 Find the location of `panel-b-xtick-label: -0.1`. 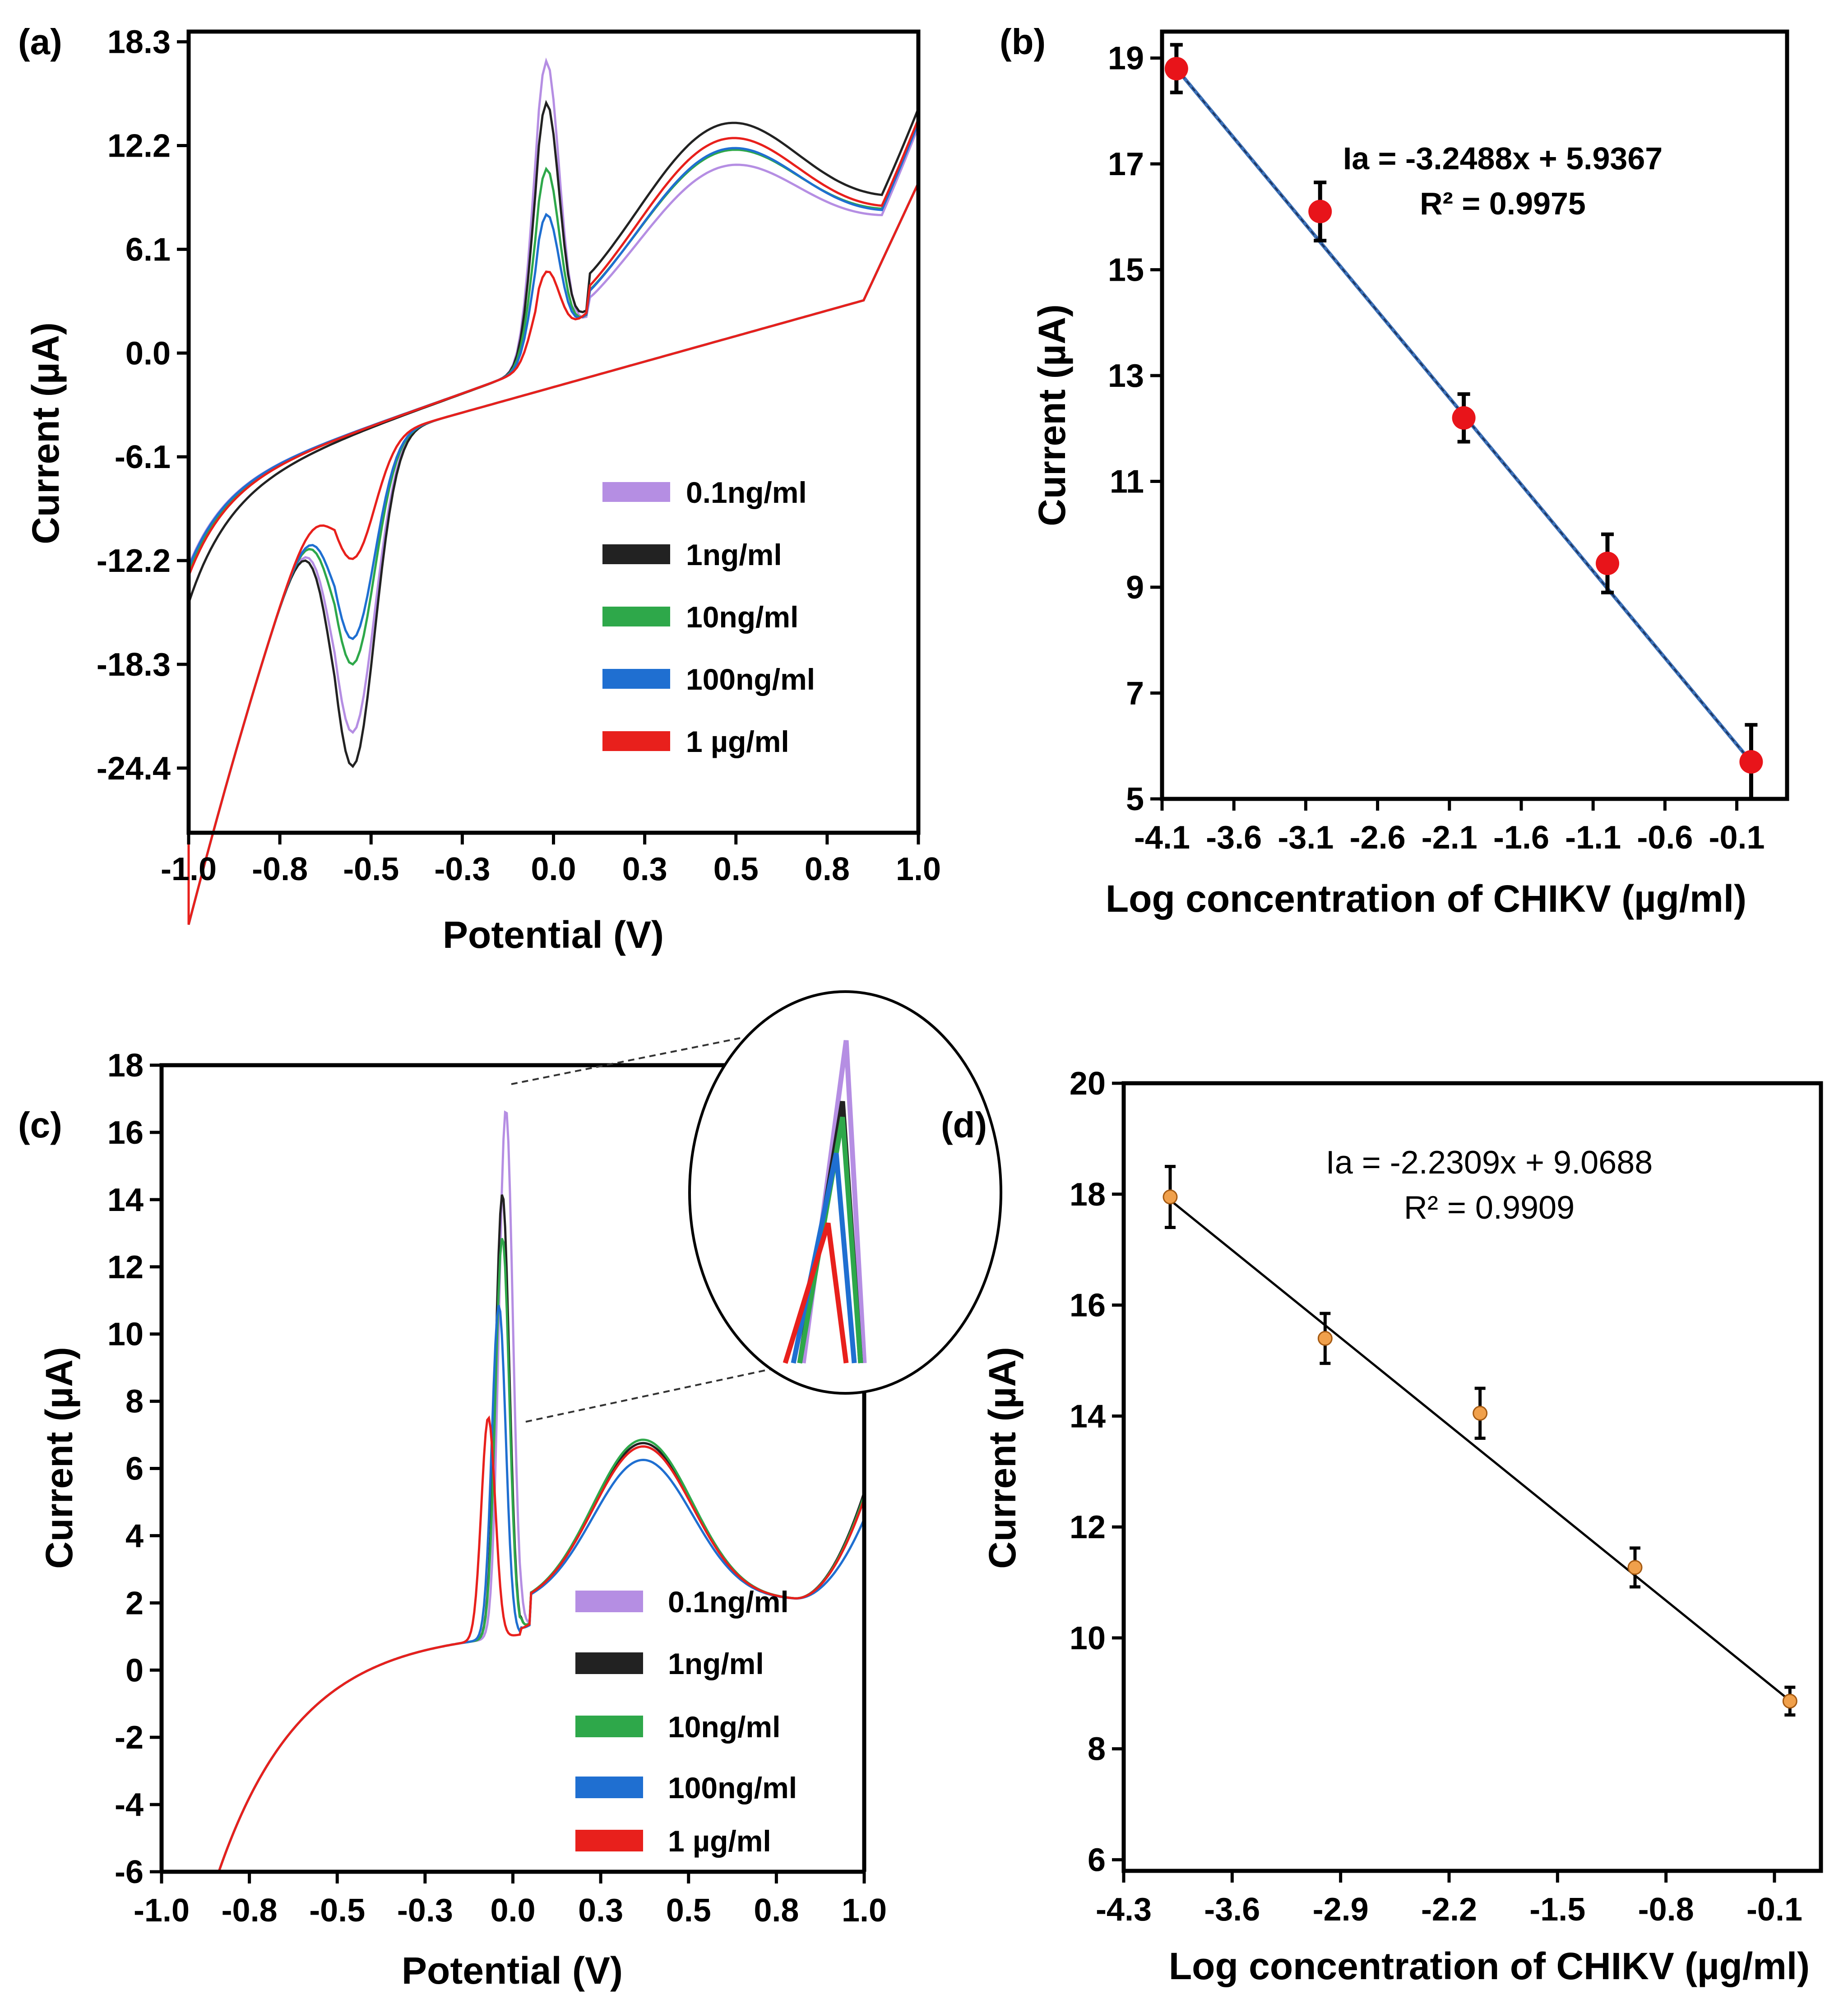

panel-b-xtick-label: -0.1 is located at coordinates (1737, 838).